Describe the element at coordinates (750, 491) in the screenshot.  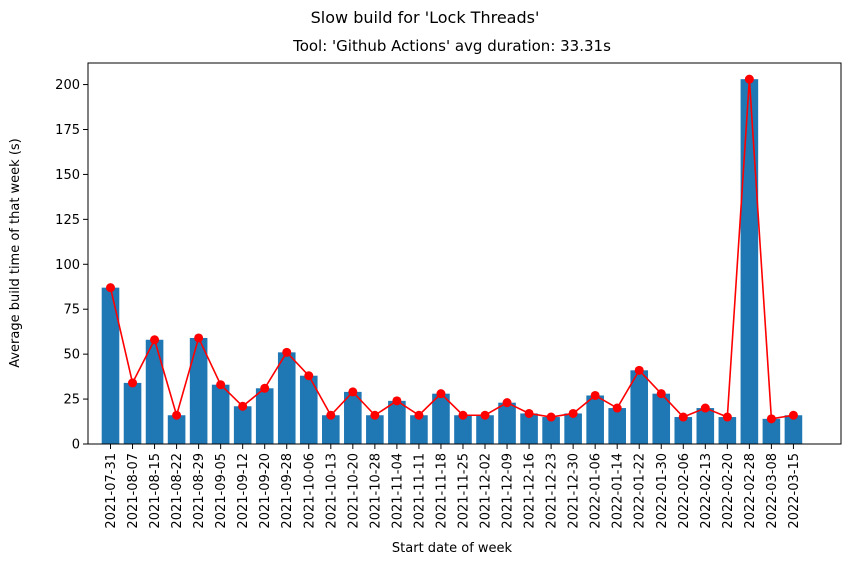
I see `x-tick-label: 2022-02-28` at that location.